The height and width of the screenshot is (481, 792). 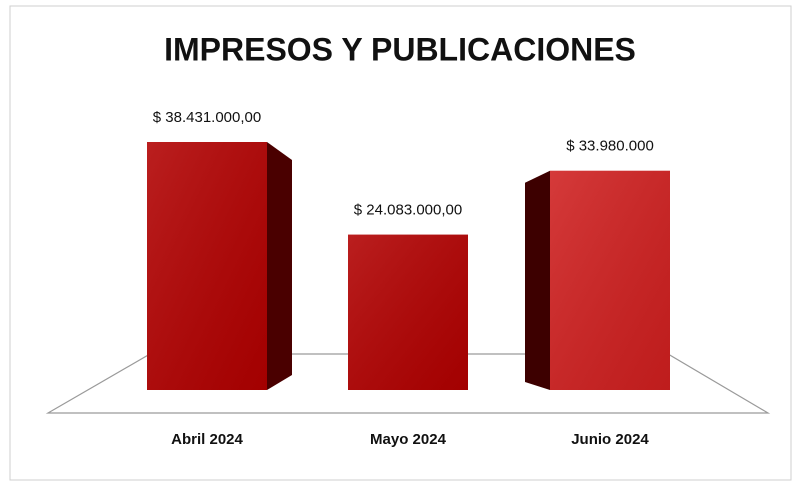 I want to click on x-tick-label: Mayo 2024, so click(x=408, y=439).